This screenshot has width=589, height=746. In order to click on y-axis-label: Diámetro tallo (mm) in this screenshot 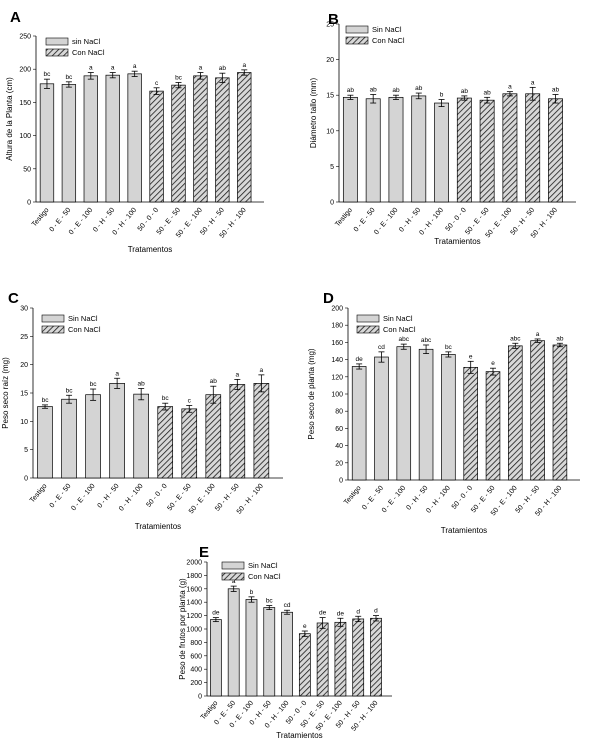, I will do `click(313, 113)`.